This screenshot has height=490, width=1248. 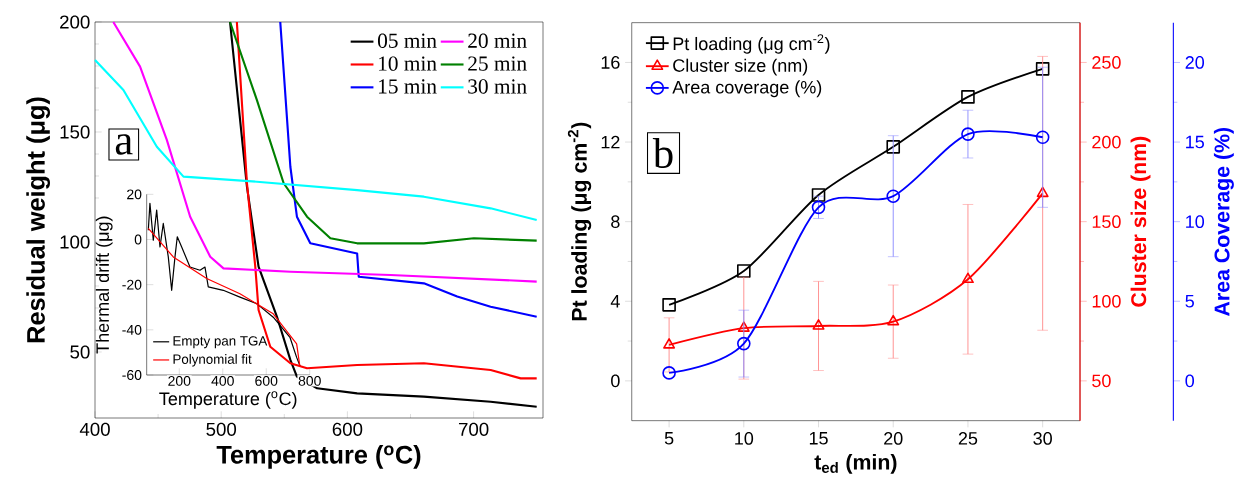 I want to click on x-tick-label: 25, so click(x=968, y=438).